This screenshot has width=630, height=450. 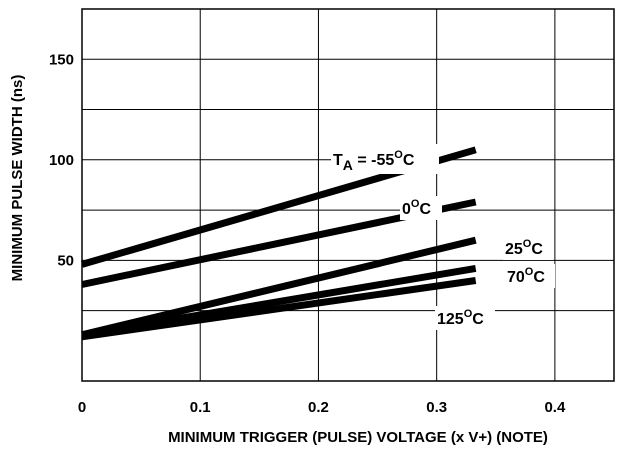 What do you see at coordinates (460, 318) in the screenshot?
I see `svg-text: 125OC` at bounding box center [460, 318].